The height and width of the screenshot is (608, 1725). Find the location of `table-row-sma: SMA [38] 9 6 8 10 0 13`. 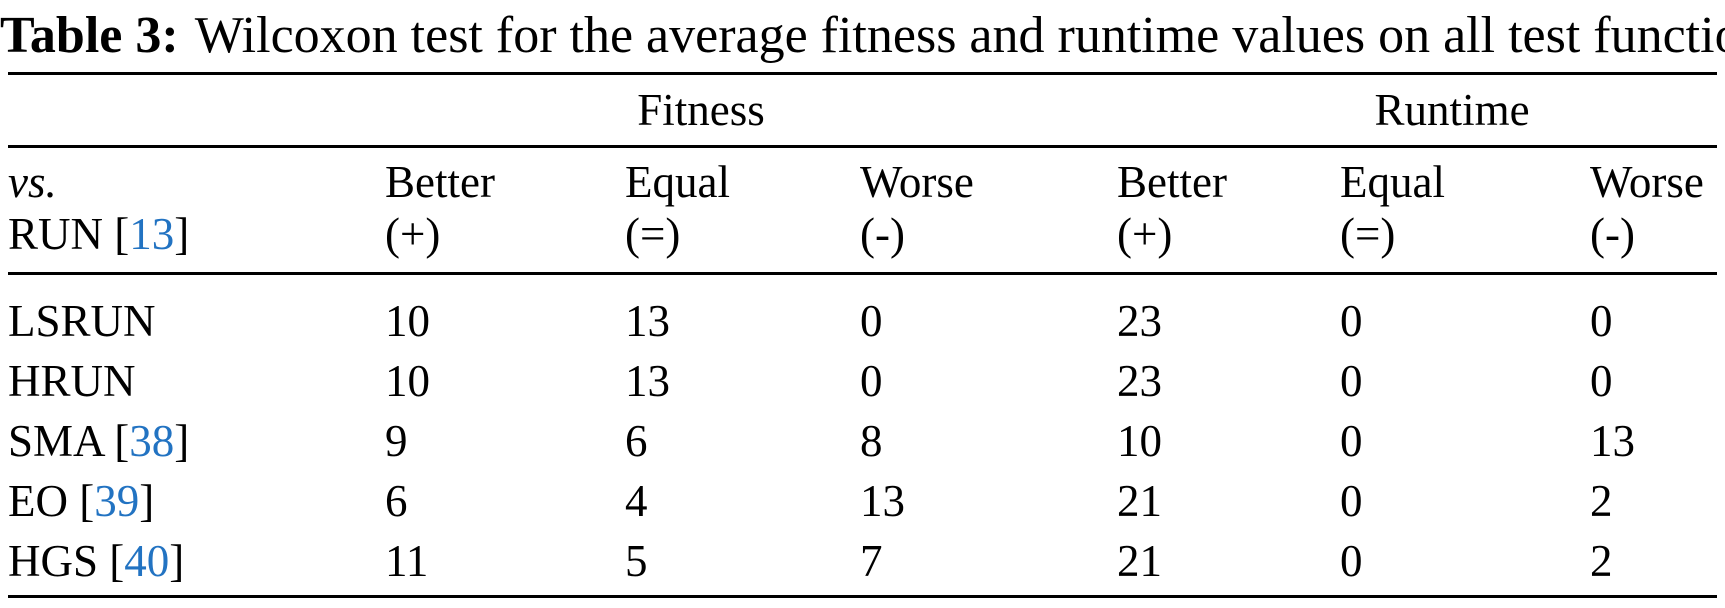

table-row-sma: SMA [38] 9 6 8 10 0 13 is located at coordinates (862, 441).